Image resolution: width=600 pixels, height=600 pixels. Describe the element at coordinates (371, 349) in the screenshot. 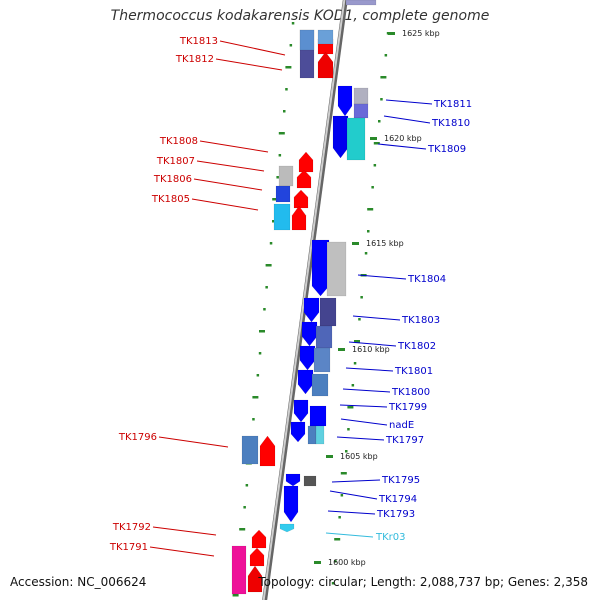

I see `scale-label: 1610 kbp` at that location.